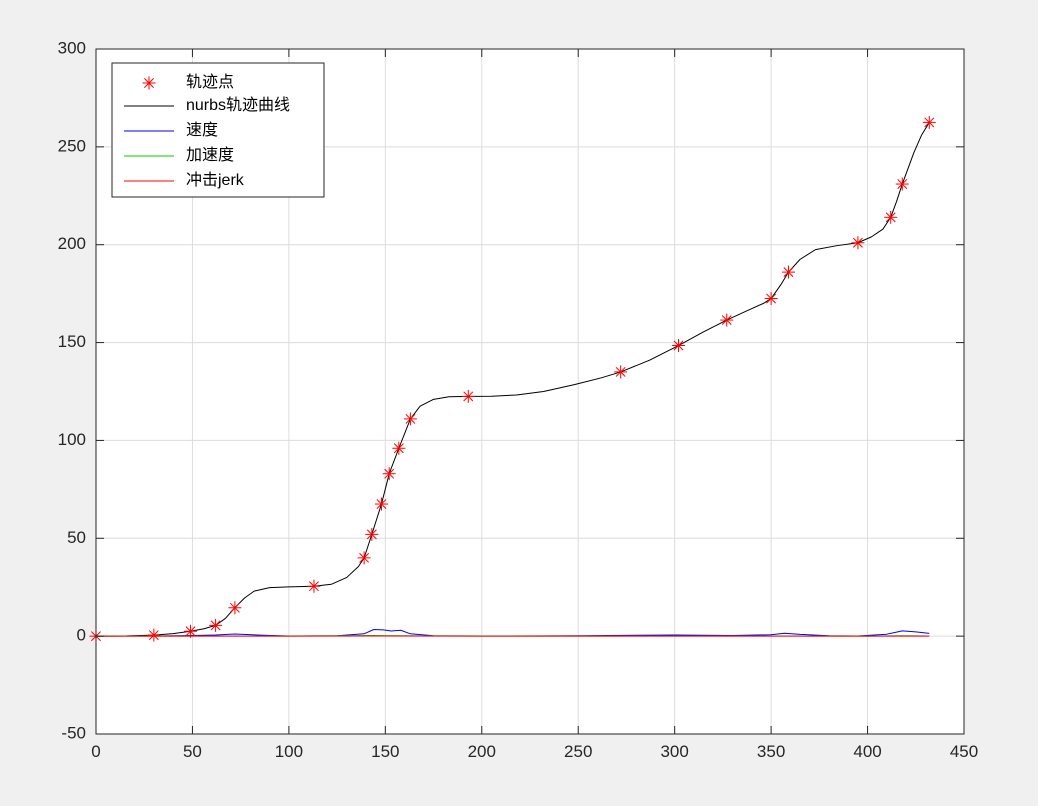 The height and width of the screenshot is (806, 1038). Describe the element at coordinates (72, 145) in the screenshot. I see `y-tick-label: 250` at that location.